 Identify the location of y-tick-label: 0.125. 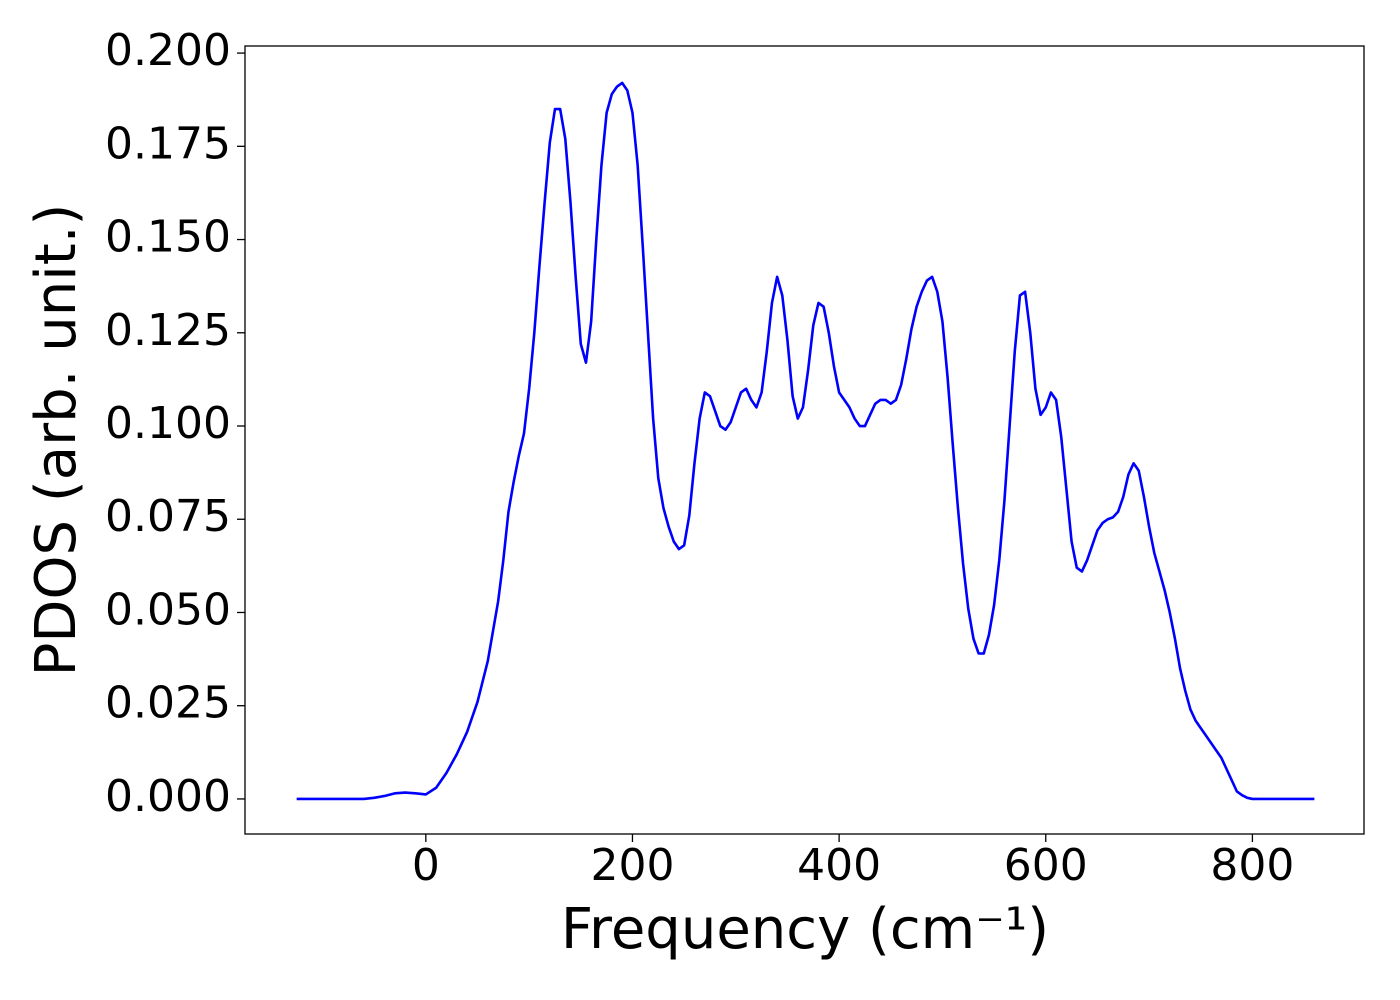
(168, 330).